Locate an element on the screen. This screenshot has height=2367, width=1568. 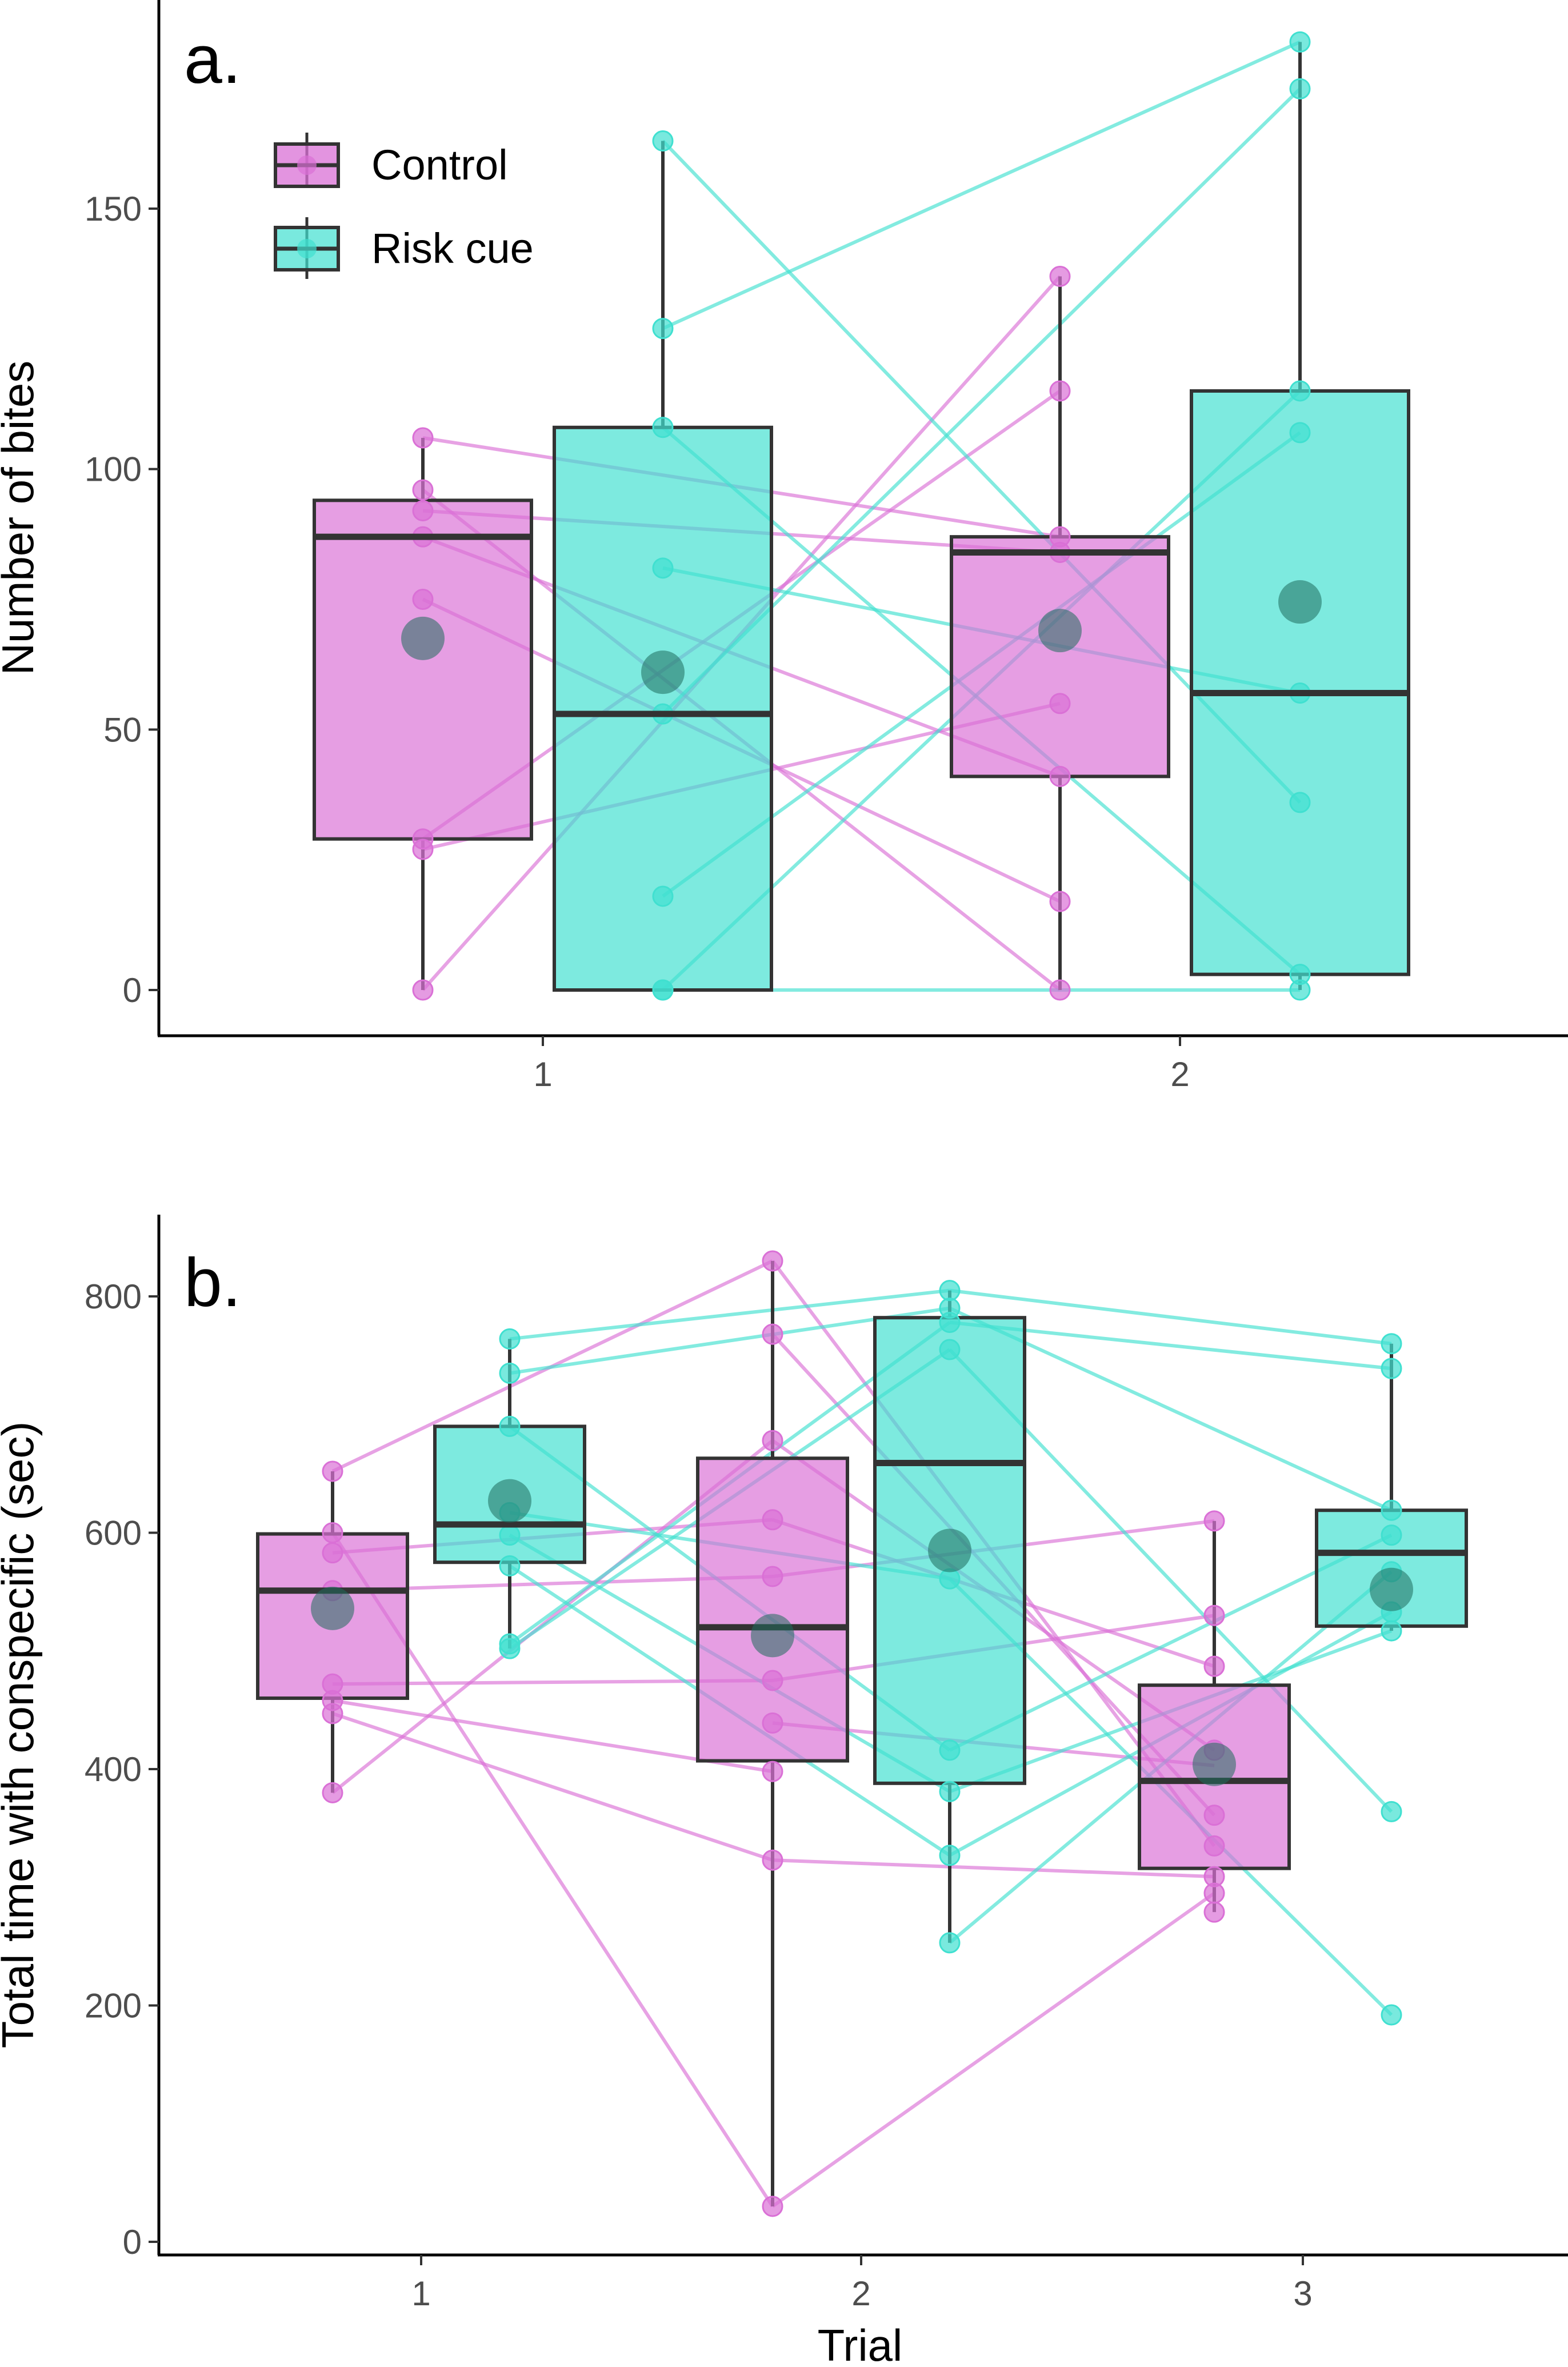
legend: Control Risk cue is located at coordinates (404, 206).